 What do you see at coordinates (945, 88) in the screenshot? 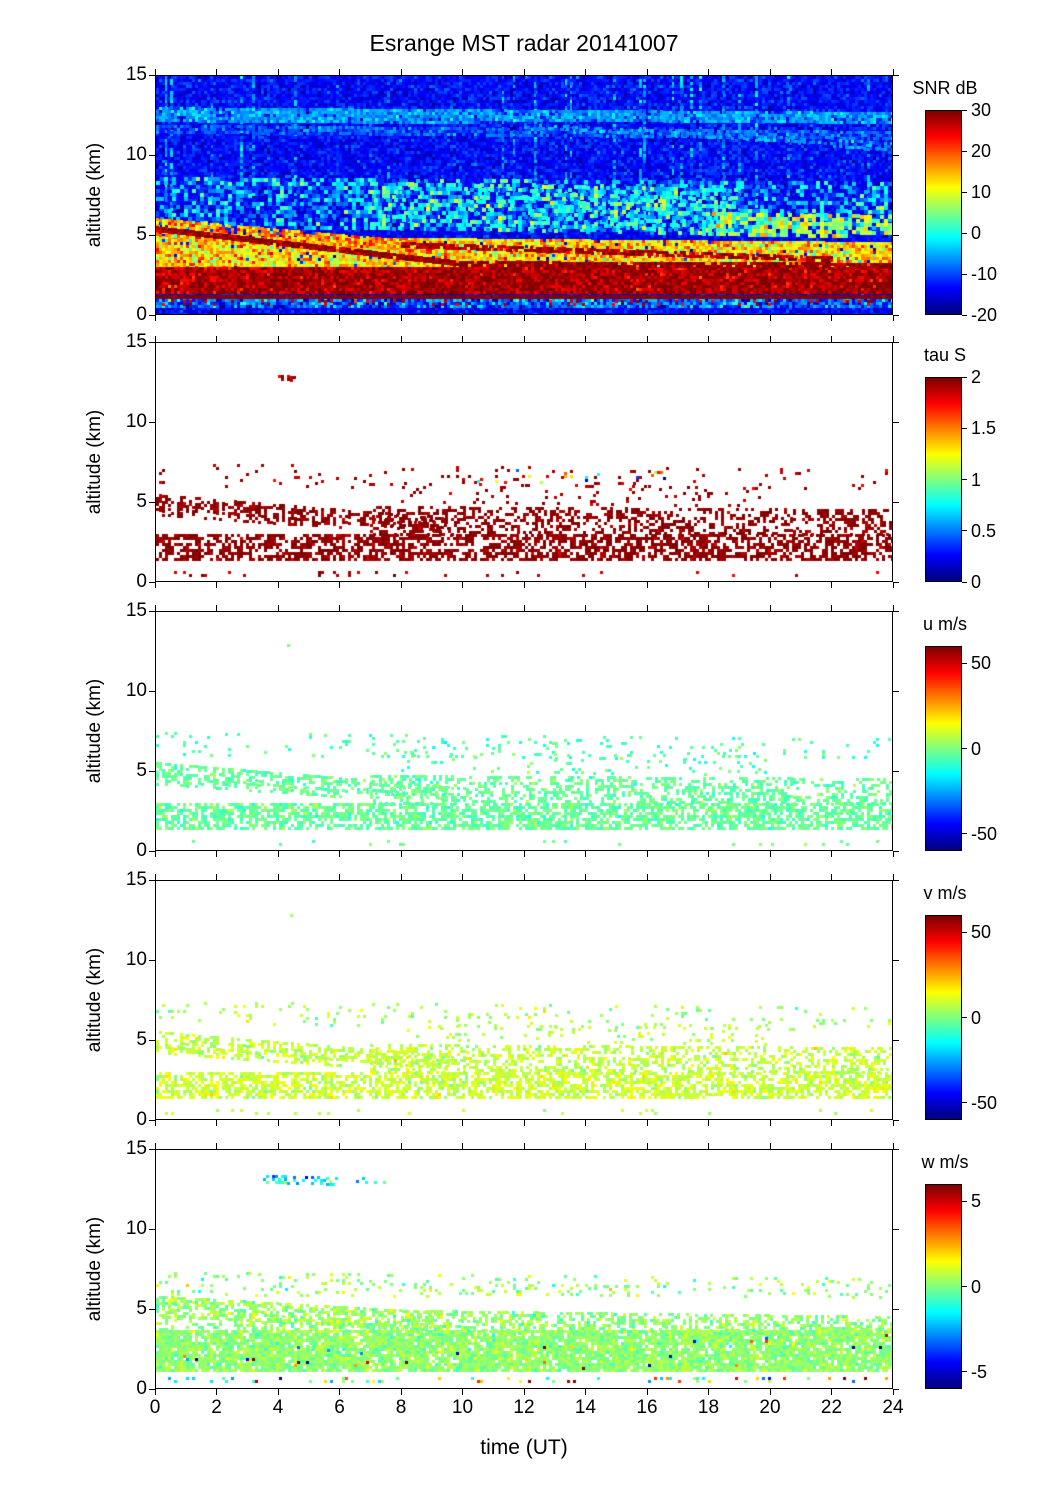
I see `colorbar-label-snr: SNR dB` at bounding box center [945, 88].